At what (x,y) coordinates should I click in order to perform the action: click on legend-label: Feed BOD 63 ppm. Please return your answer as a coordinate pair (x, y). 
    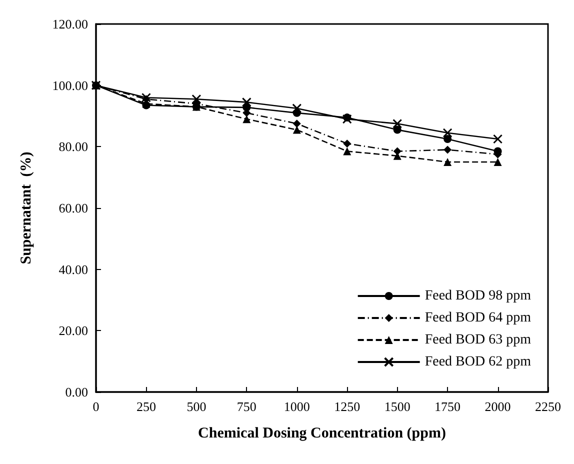
    Looking at the image, I should click on (478, 340).